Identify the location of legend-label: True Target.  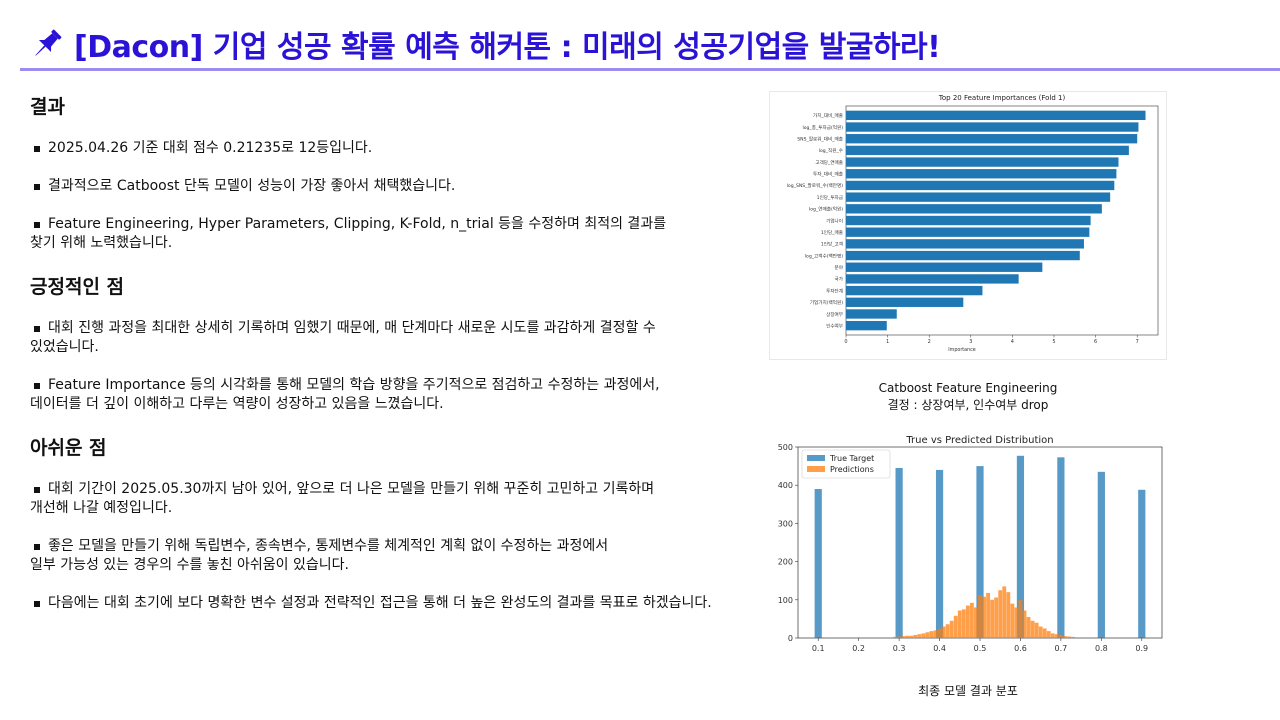
(851, 458).